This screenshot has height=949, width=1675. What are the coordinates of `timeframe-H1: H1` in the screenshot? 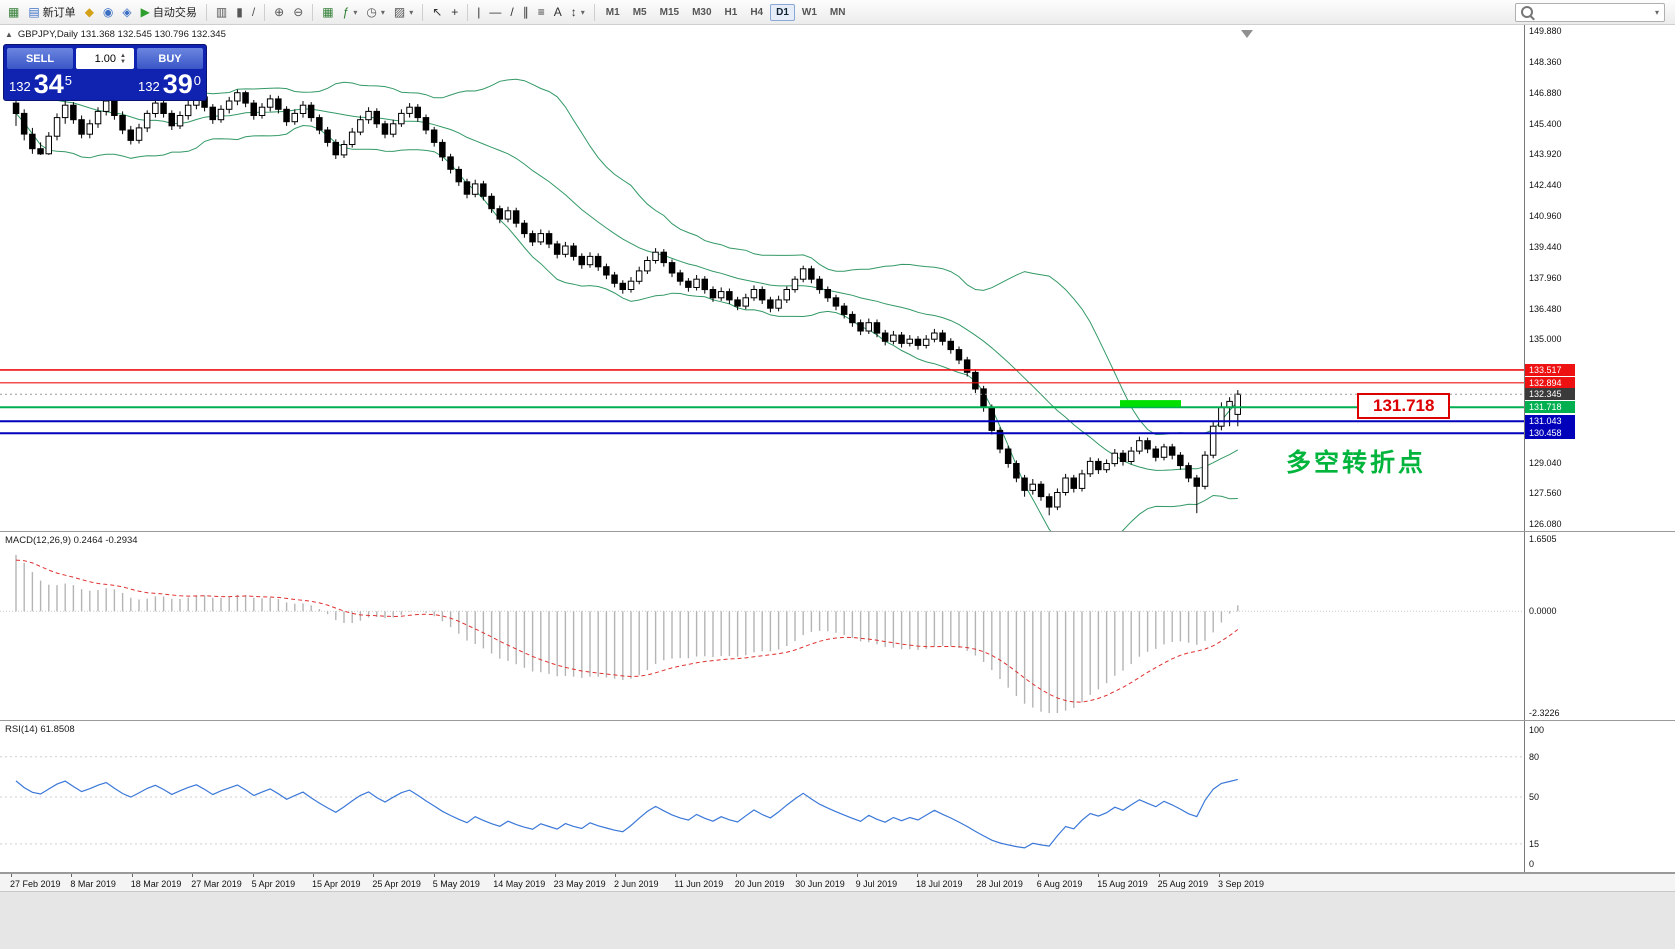 It's located at (731, 12).